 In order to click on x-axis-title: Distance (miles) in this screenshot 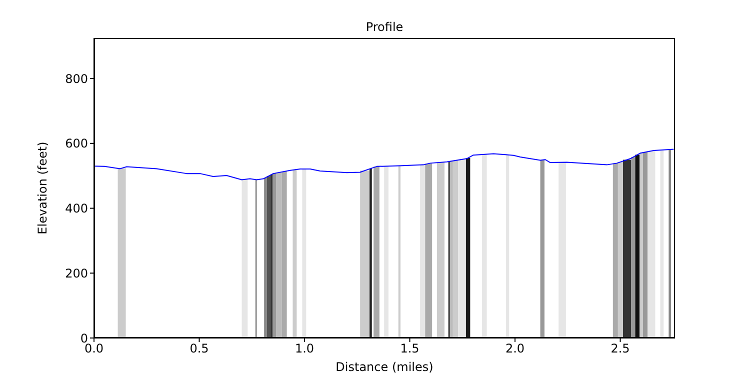, I will do `click(385, 367)`.